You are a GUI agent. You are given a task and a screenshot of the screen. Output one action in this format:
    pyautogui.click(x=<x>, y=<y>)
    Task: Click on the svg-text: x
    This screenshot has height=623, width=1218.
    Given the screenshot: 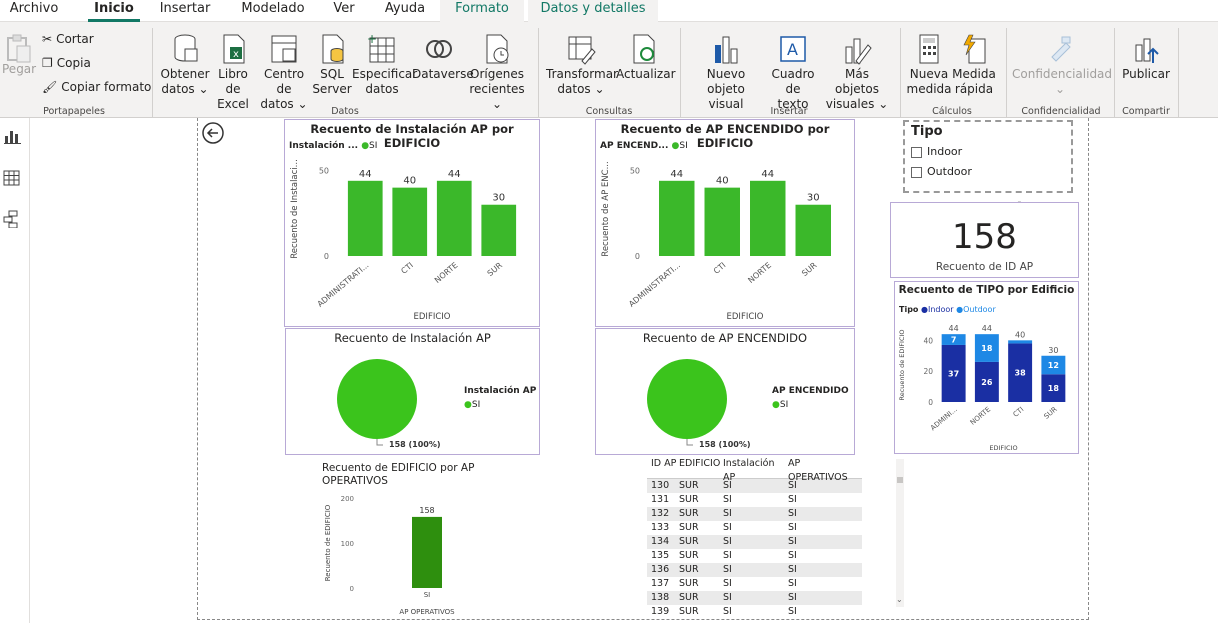 What is the action you would take?
    pyautogui.click(x=236, y=54)
    